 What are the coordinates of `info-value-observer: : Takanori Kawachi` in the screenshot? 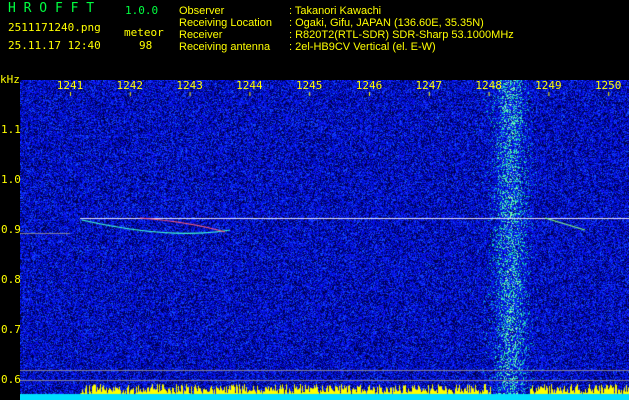 It's located at (335, 11).